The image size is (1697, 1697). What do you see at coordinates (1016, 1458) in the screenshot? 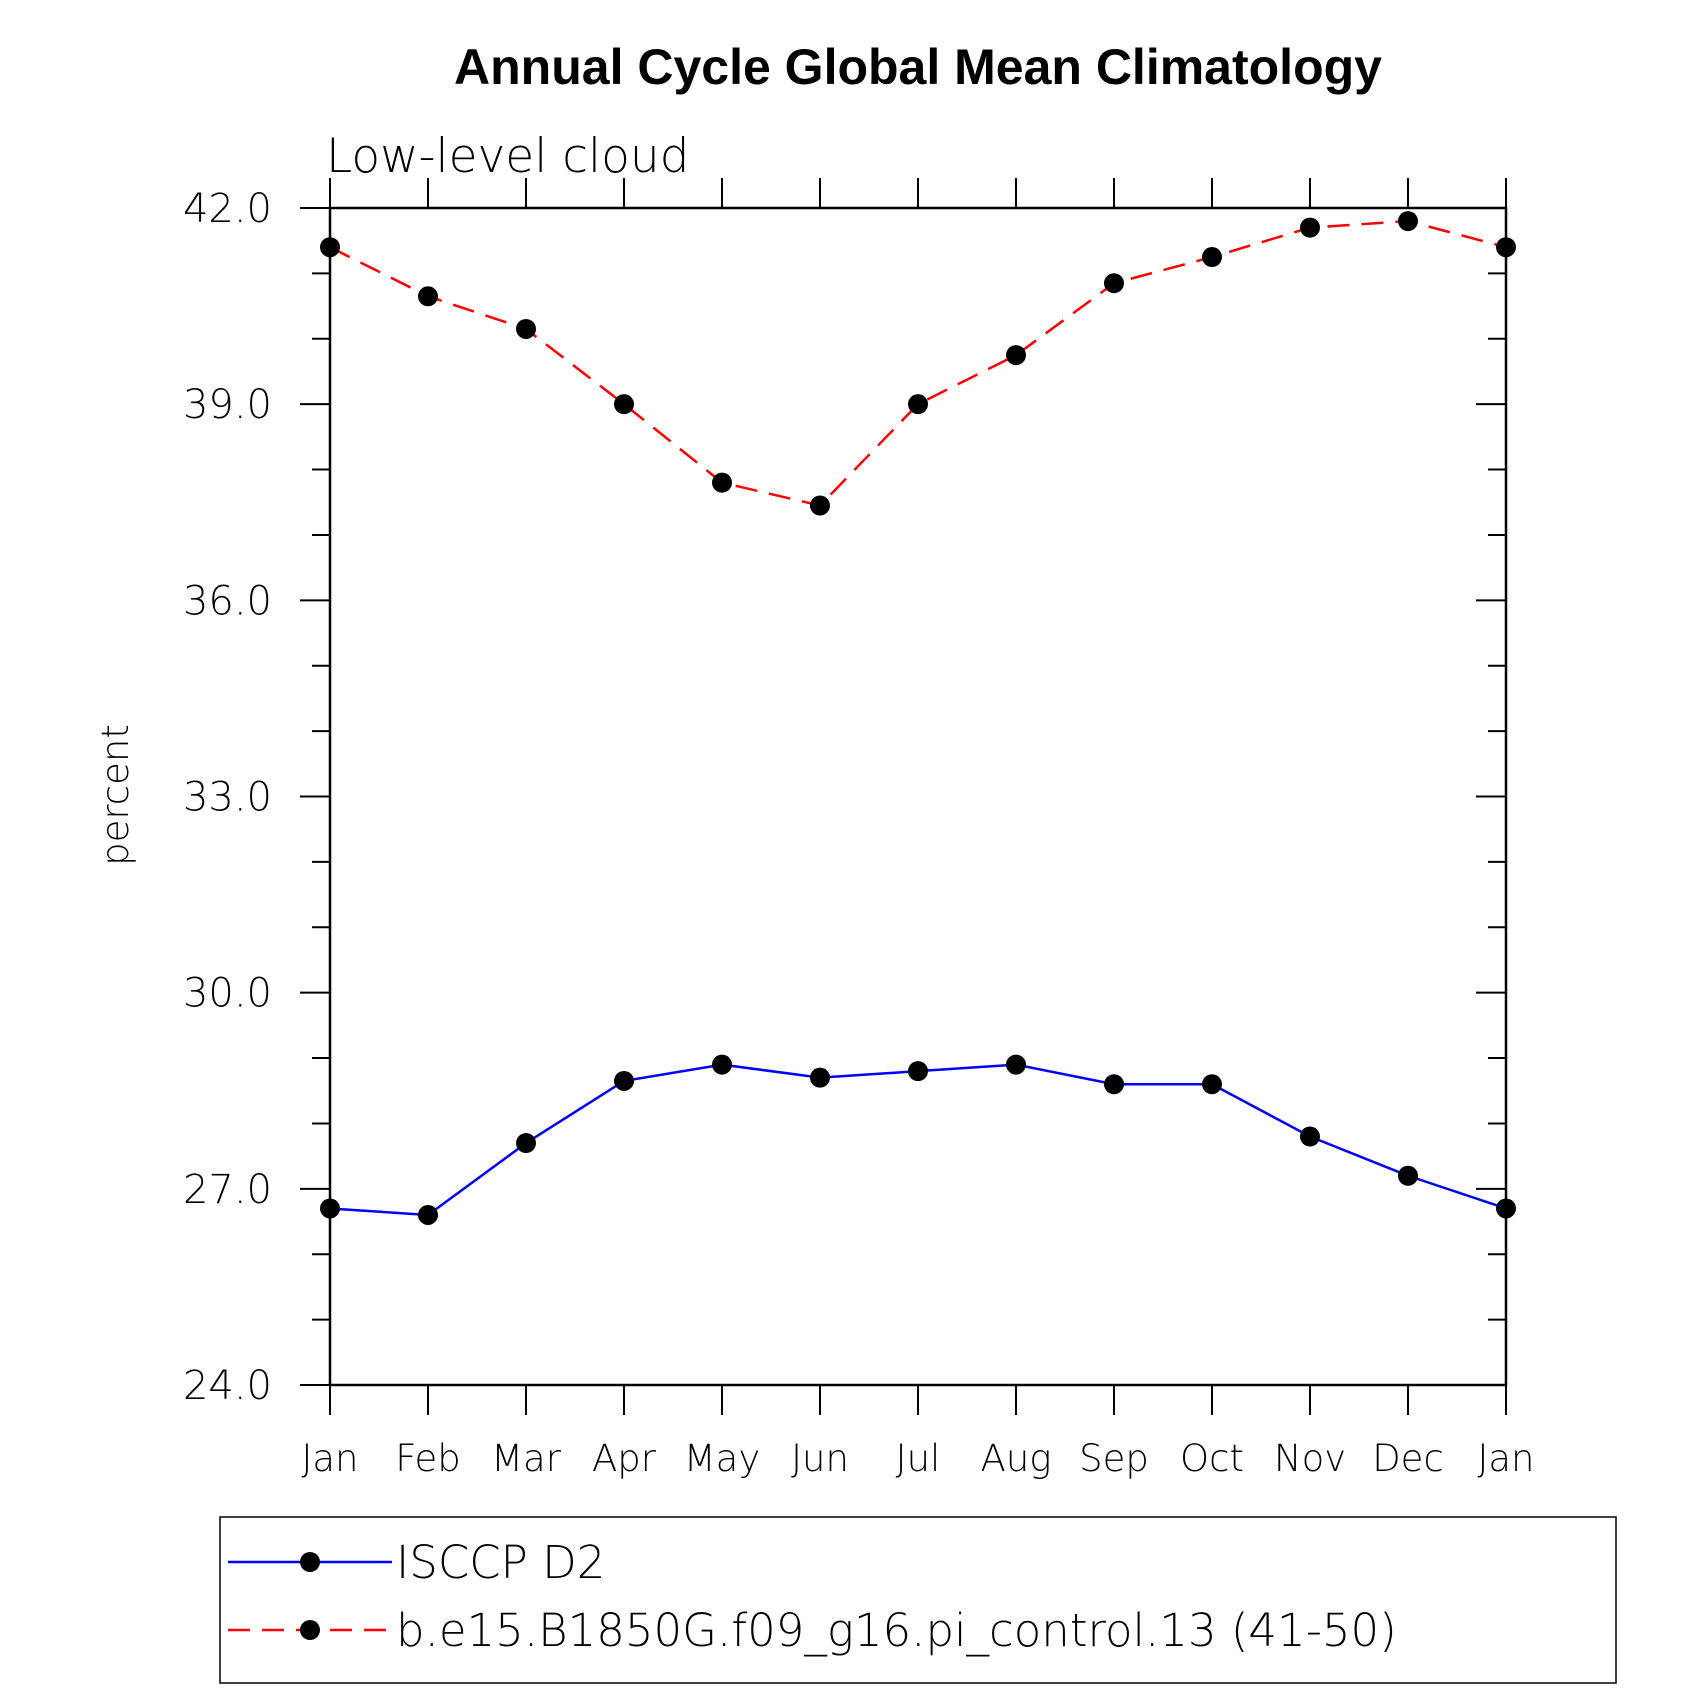
I see `x-tick-label: Aug` at bounding box center [1016, 1458].